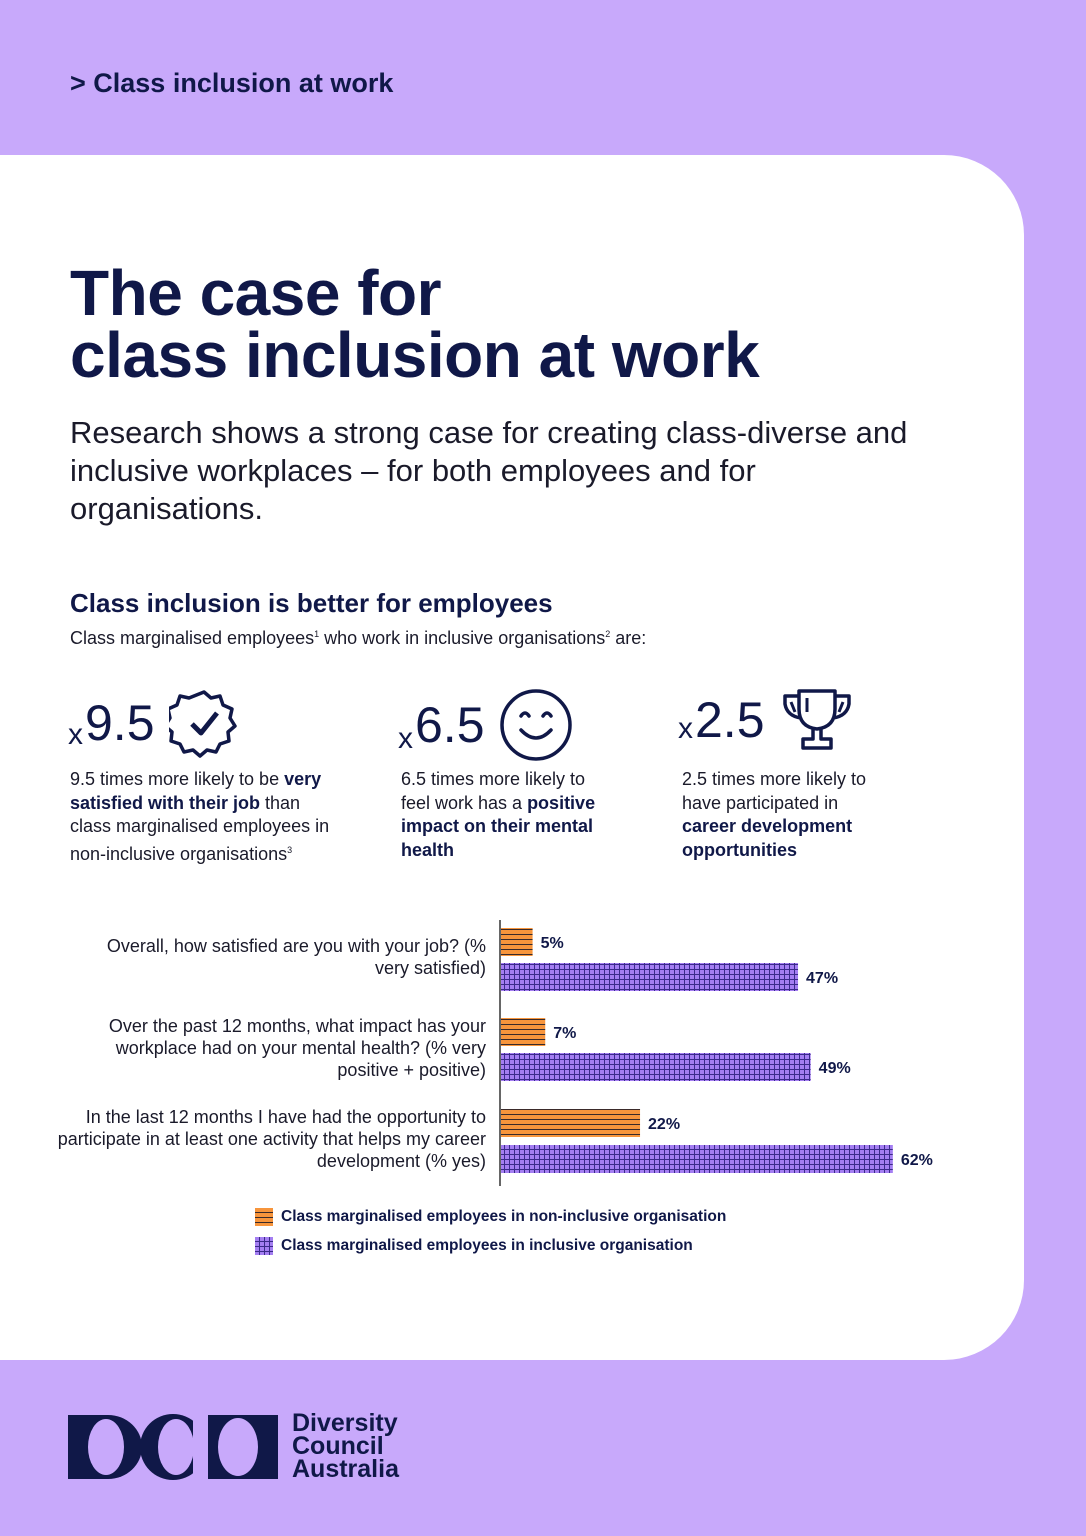  What do you see at coordinates (317, 634) in the screenshot?
I see `footnote-1: 1` at bounding box center [317, 634].